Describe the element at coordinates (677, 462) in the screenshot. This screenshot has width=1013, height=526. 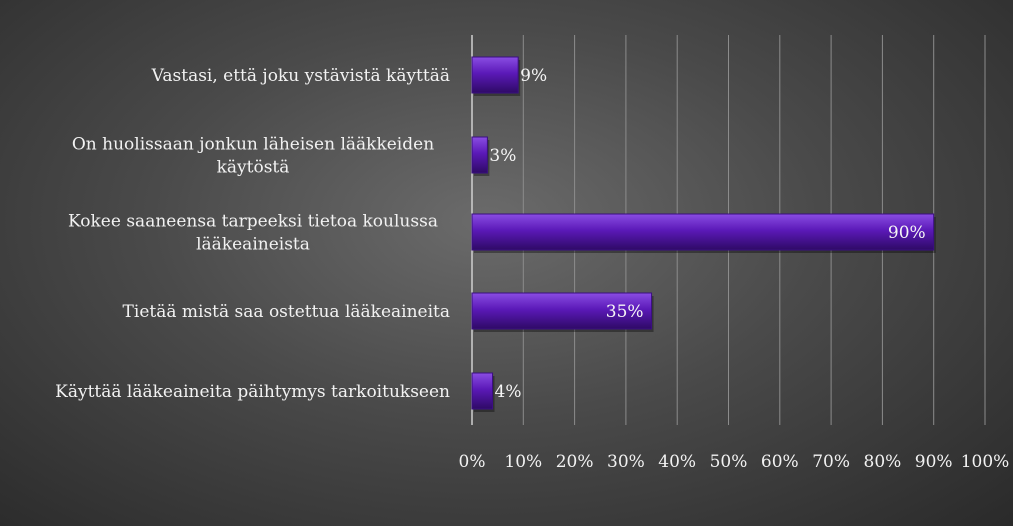
I see `x-tick-label: 40%` at that location.